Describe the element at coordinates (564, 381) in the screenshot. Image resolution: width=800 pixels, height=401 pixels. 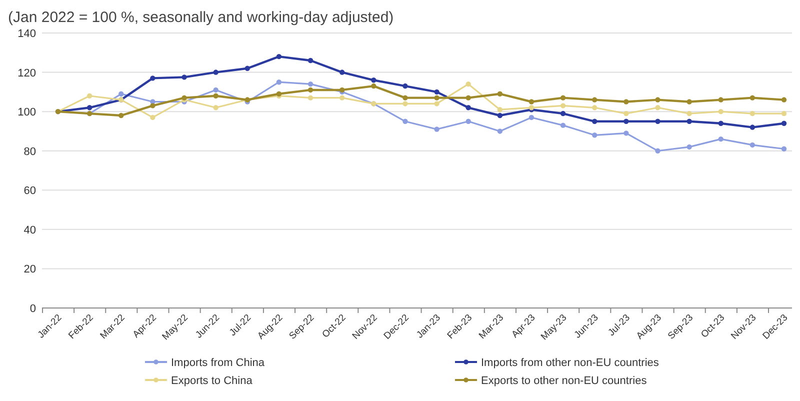
I see `legend-label: Exports to other non-EU countries` at that location.